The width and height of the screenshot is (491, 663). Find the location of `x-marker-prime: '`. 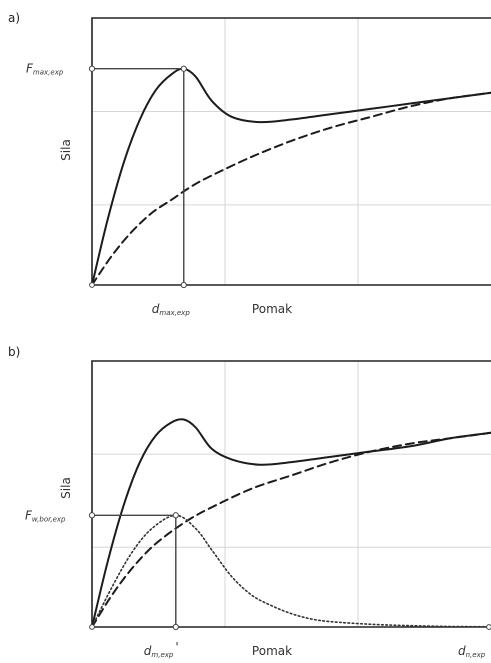

x-marker-prime: ' is located at coordinates (176, 647).